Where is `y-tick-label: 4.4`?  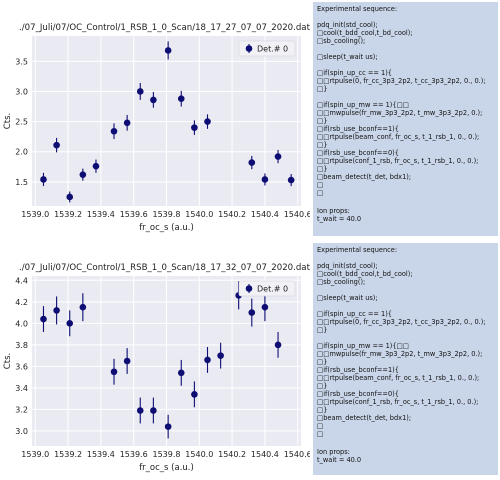 y-tick-label: 4.4 is located at coordinates (21, 280).